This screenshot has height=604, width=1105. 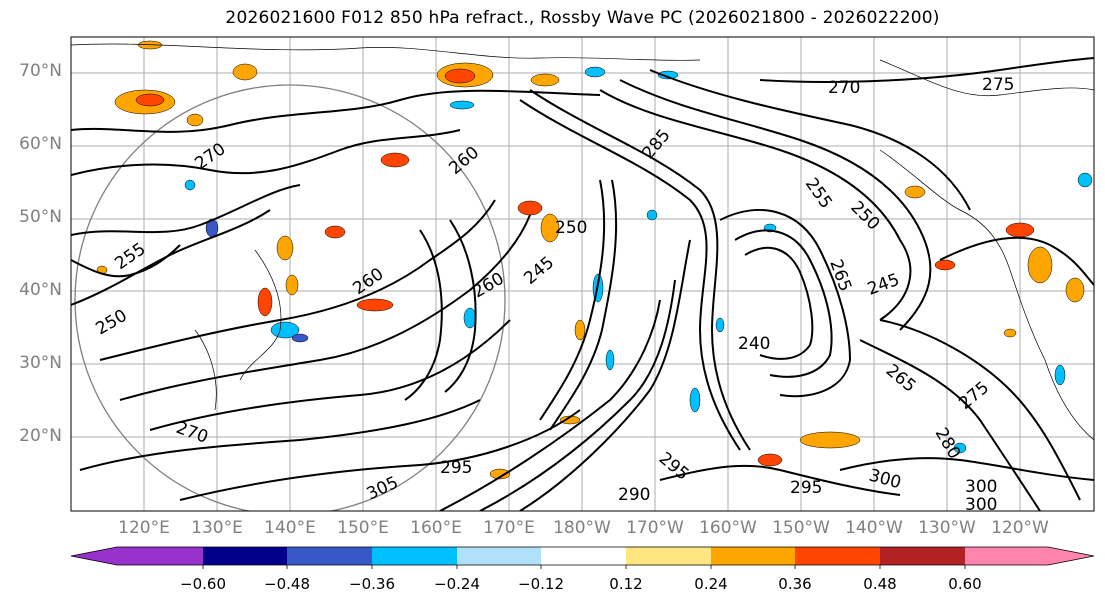 What do you see at coordinates (217, 528) in the screenshot?
I see `lon-label: 130°E` at bounding box center [217, 528].